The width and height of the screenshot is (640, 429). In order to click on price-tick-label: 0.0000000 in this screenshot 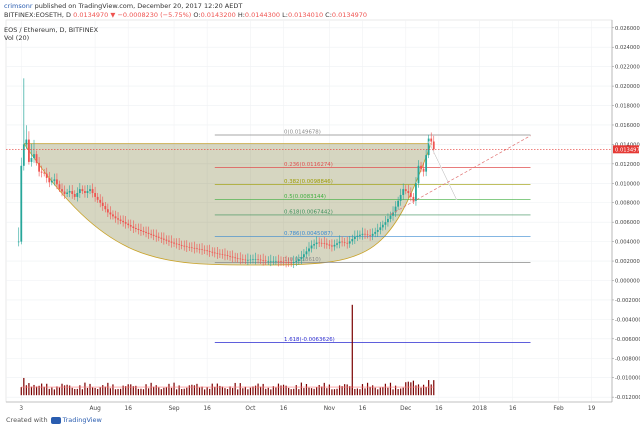, I will do `click(627, 281)`.